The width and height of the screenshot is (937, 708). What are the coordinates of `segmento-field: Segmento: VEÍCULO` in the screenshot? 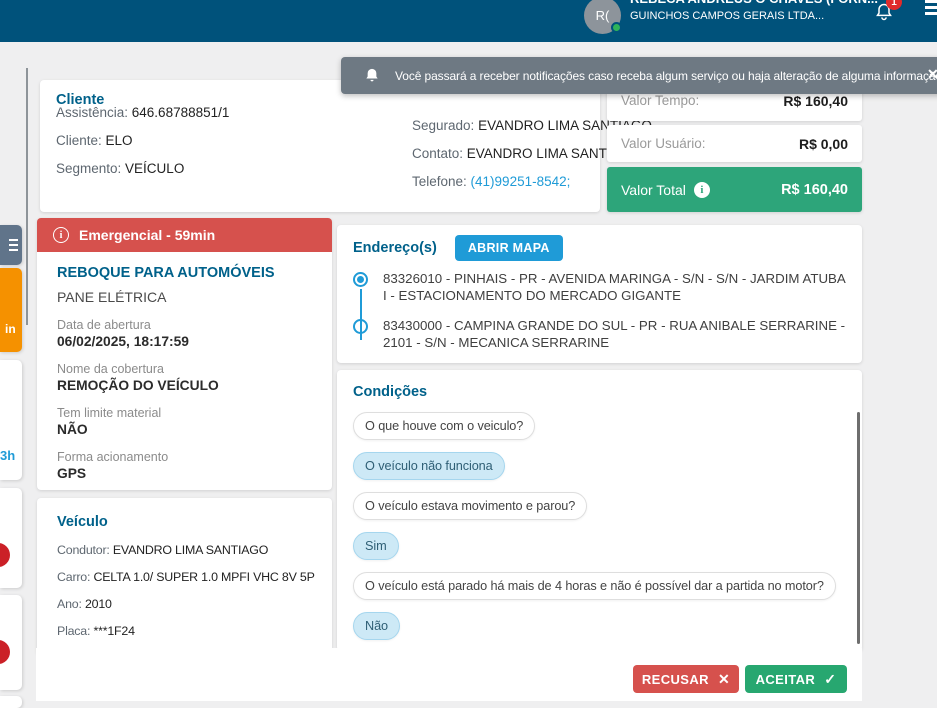 It's located at (120, 168).